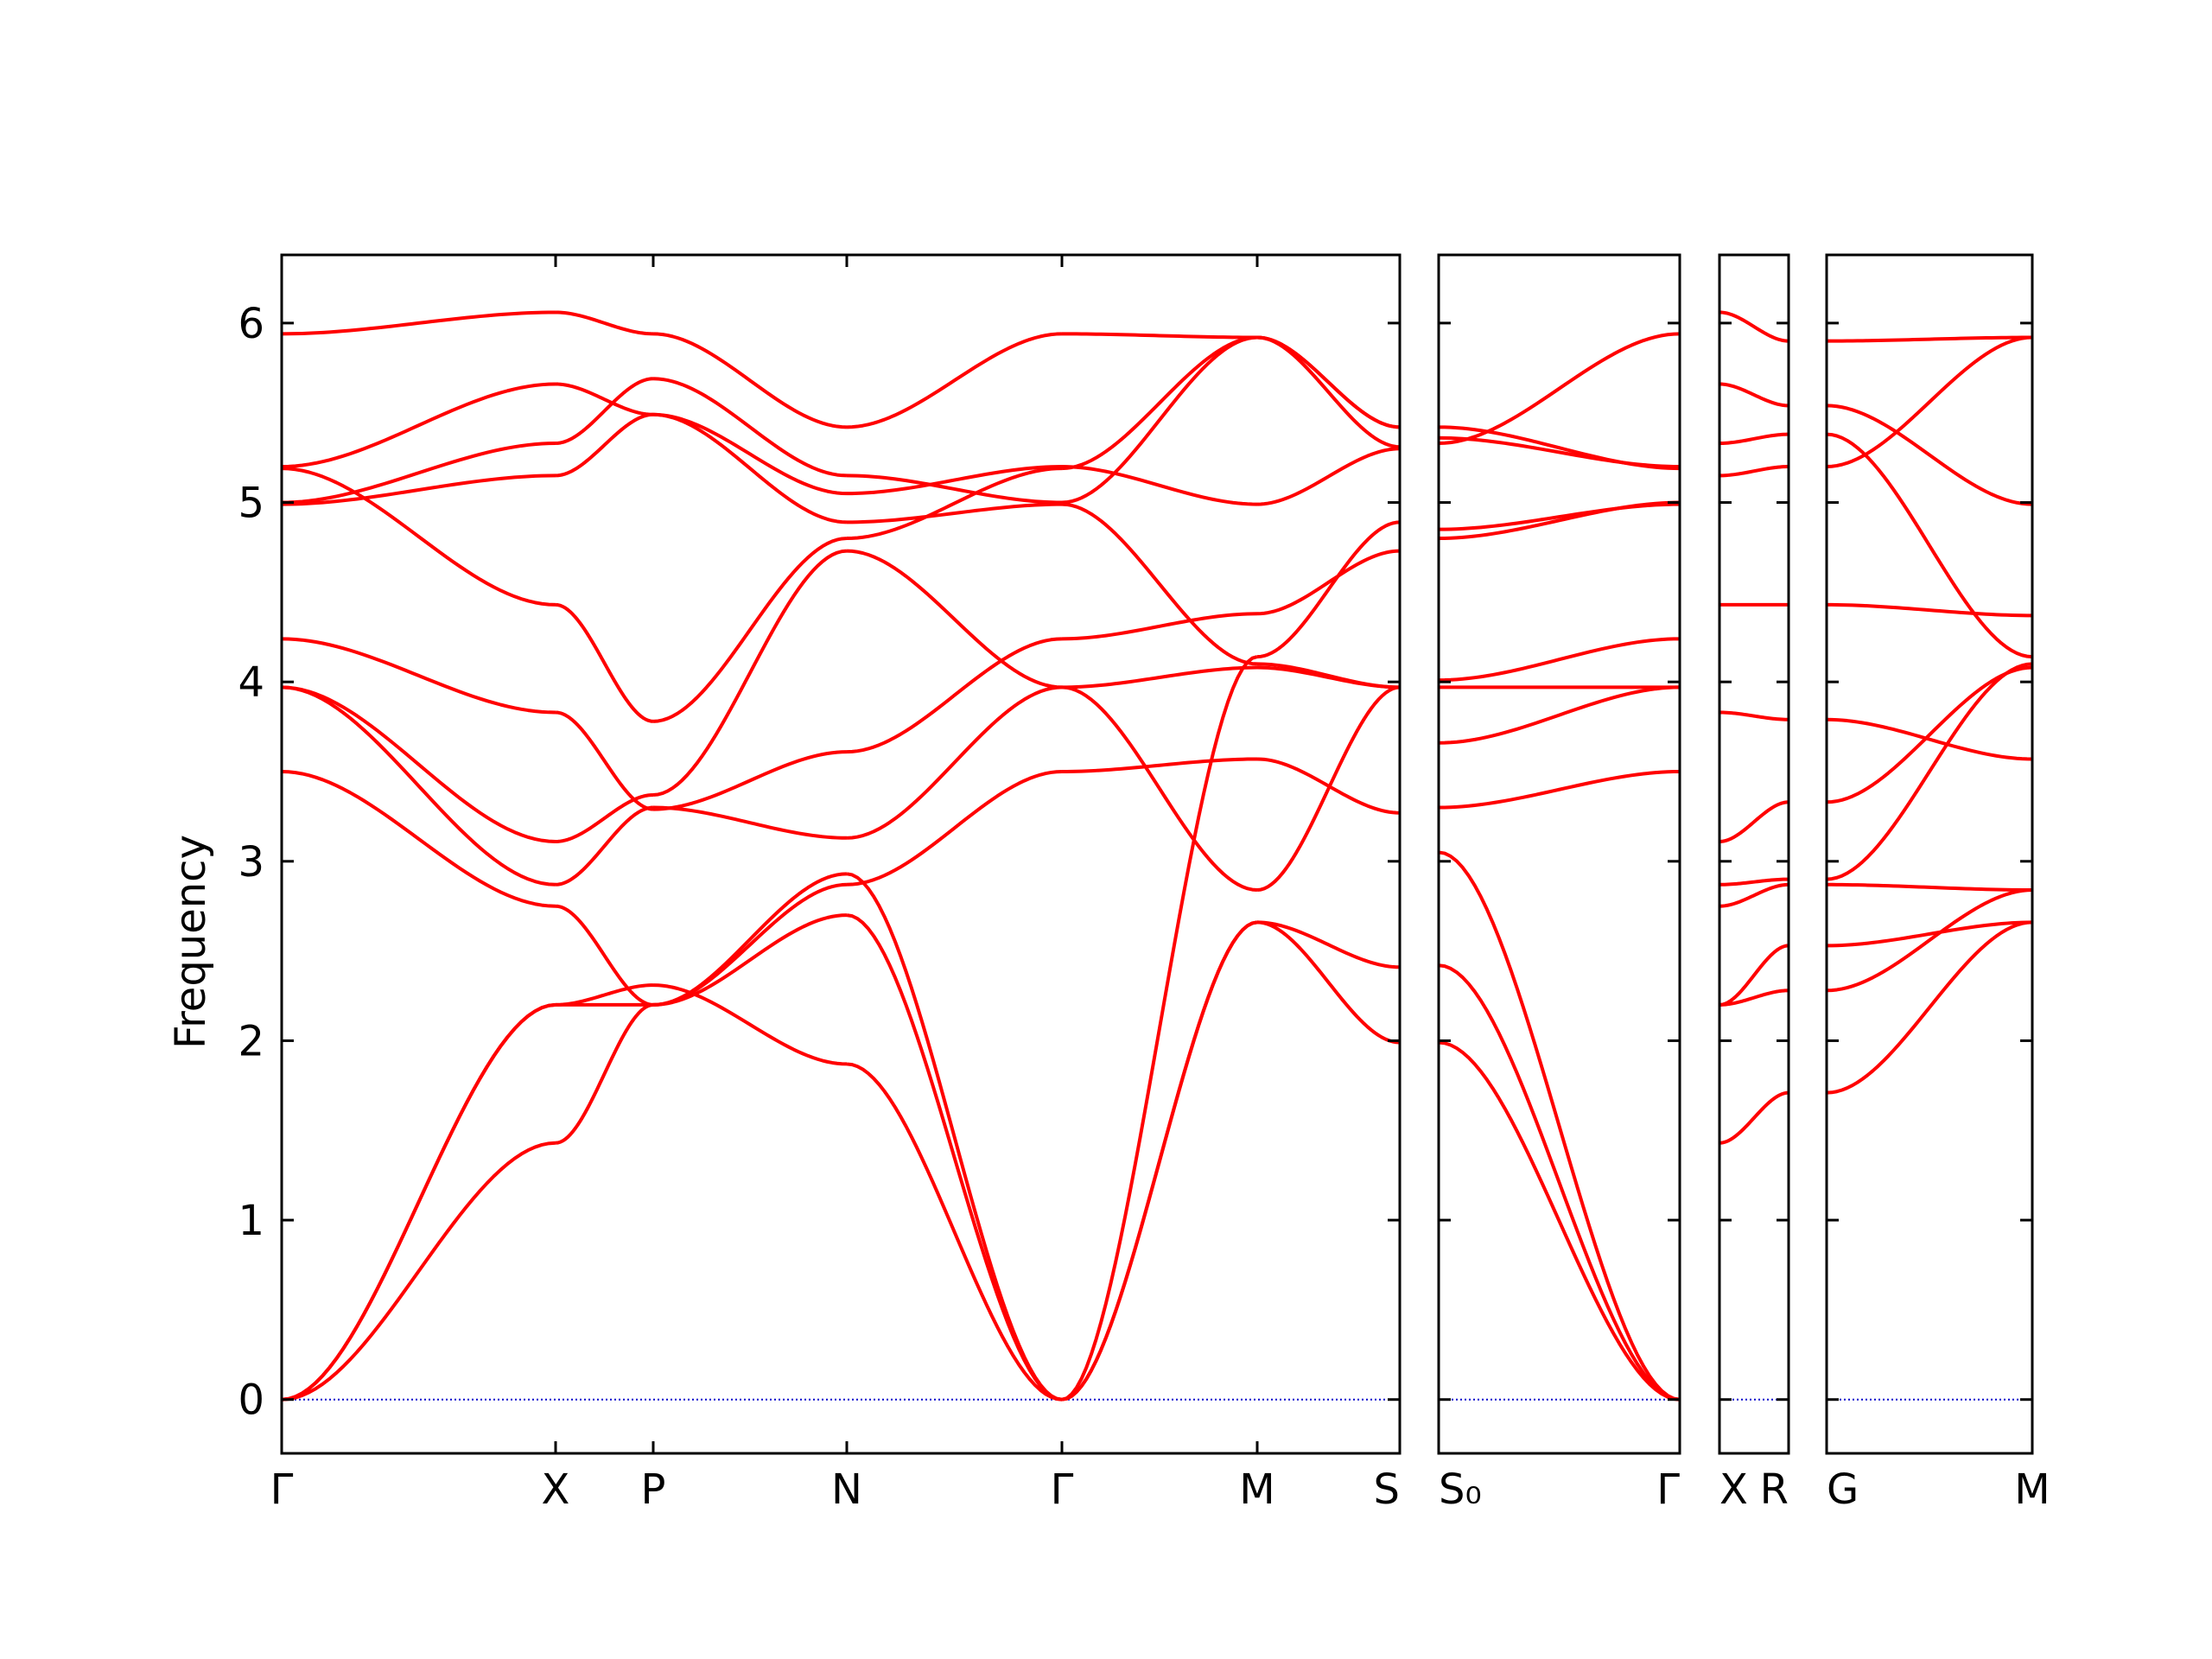 Image resolution: width=2212 pixels, height=1659 pixels. I want to click on x-tick-label: S, so click(1387, 1489).